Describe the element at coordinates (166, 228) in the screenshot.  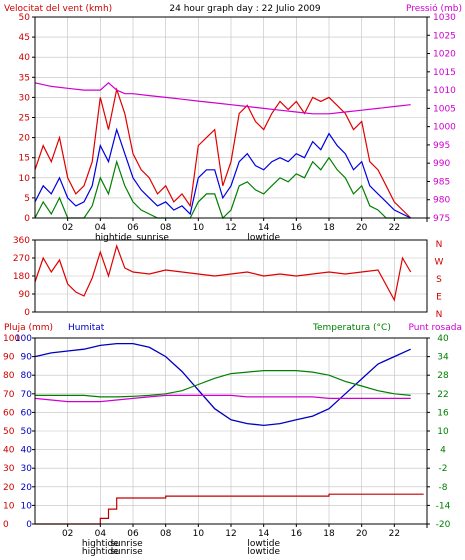
I see `wind-xtick-label: 08` at that location.